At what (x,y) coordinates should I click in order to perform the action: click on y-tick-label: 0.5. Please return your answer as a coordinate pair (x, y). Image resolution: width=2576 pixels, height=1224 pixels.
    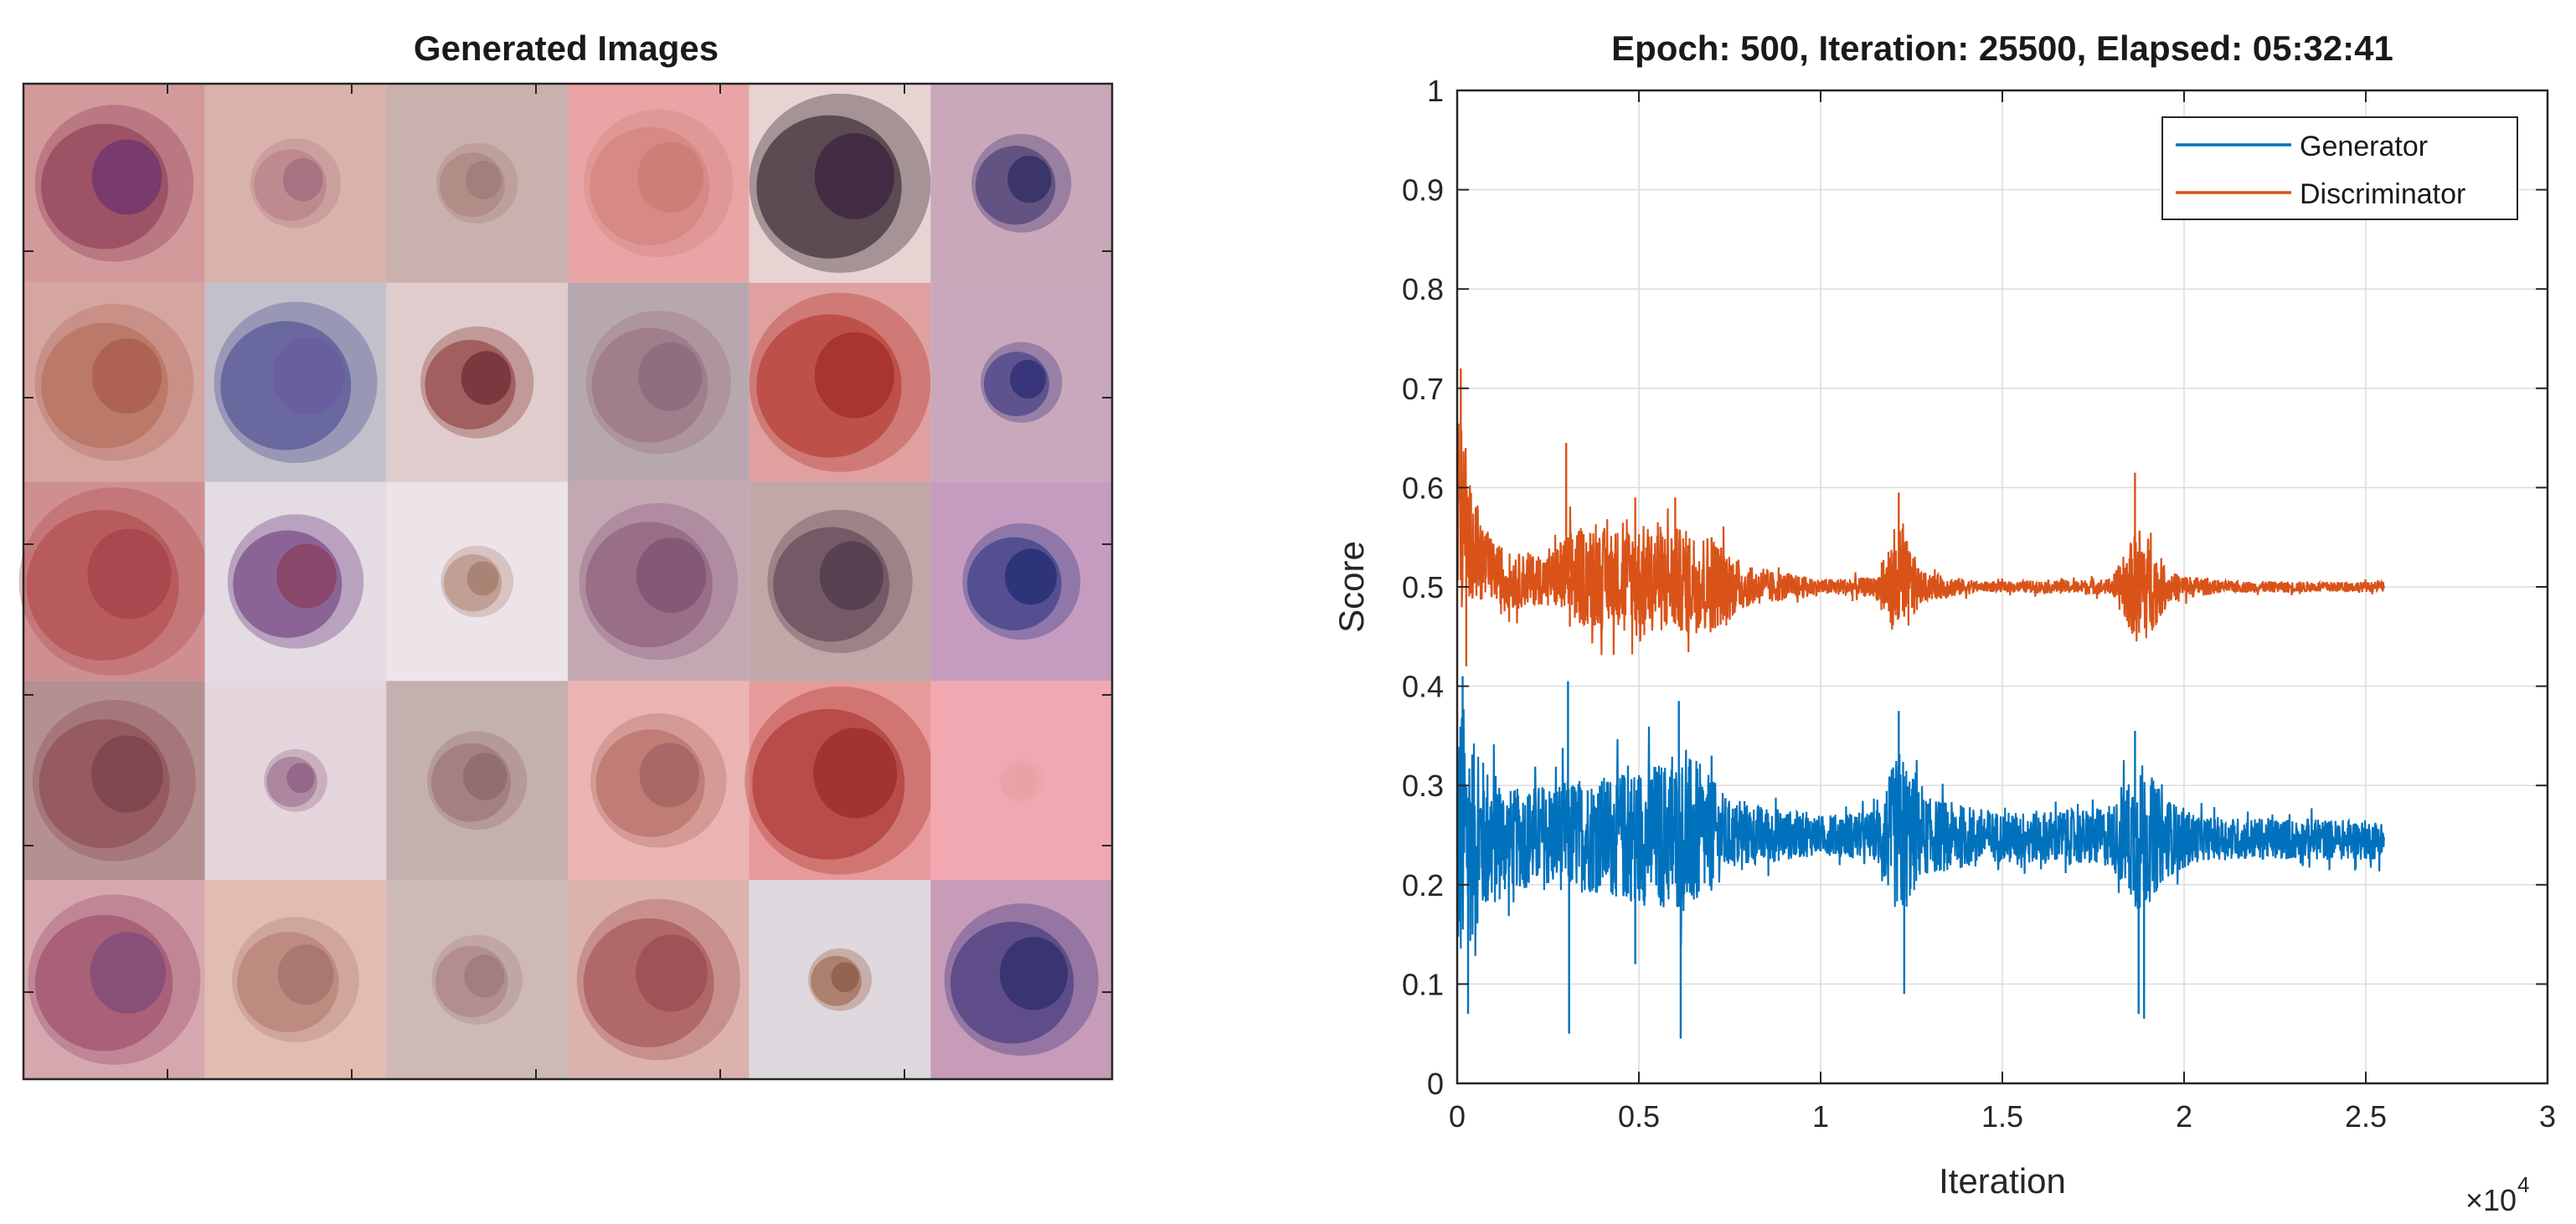
    Looking at the image, I should click on (1423, 587).